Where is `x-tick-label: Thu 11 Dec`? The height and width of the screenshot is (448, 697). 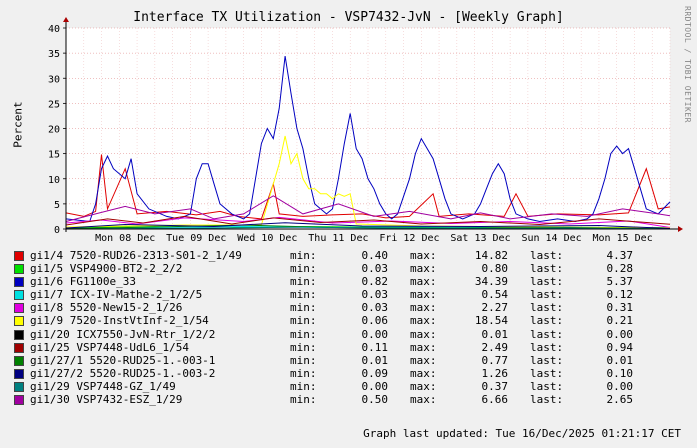 x-tick-label: Thu 11 Dec is located at coordinates (338, 238).